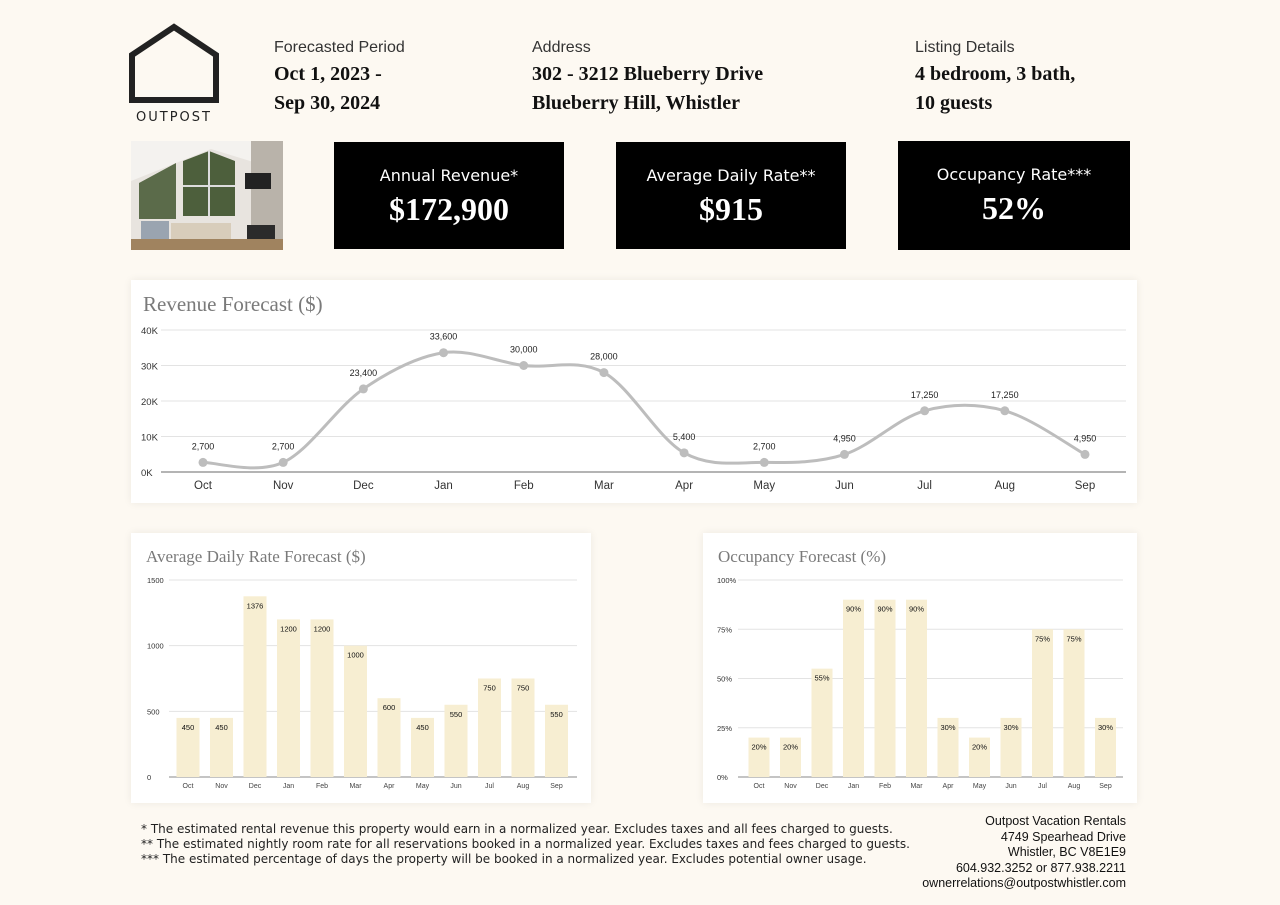 This screenshot has height=905, width=1280. What do you see at coordinates (174, 63) in the screenshot?
I see `house-icon` at bounding box center [174, 63].